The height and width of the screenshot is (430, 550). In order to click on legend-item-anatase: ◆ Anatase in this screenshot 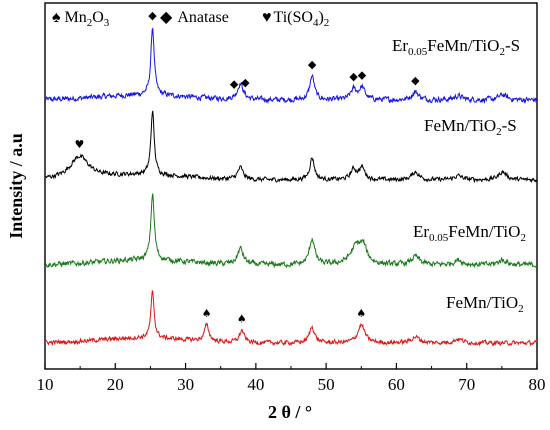, I will do `click(194, 17)`.